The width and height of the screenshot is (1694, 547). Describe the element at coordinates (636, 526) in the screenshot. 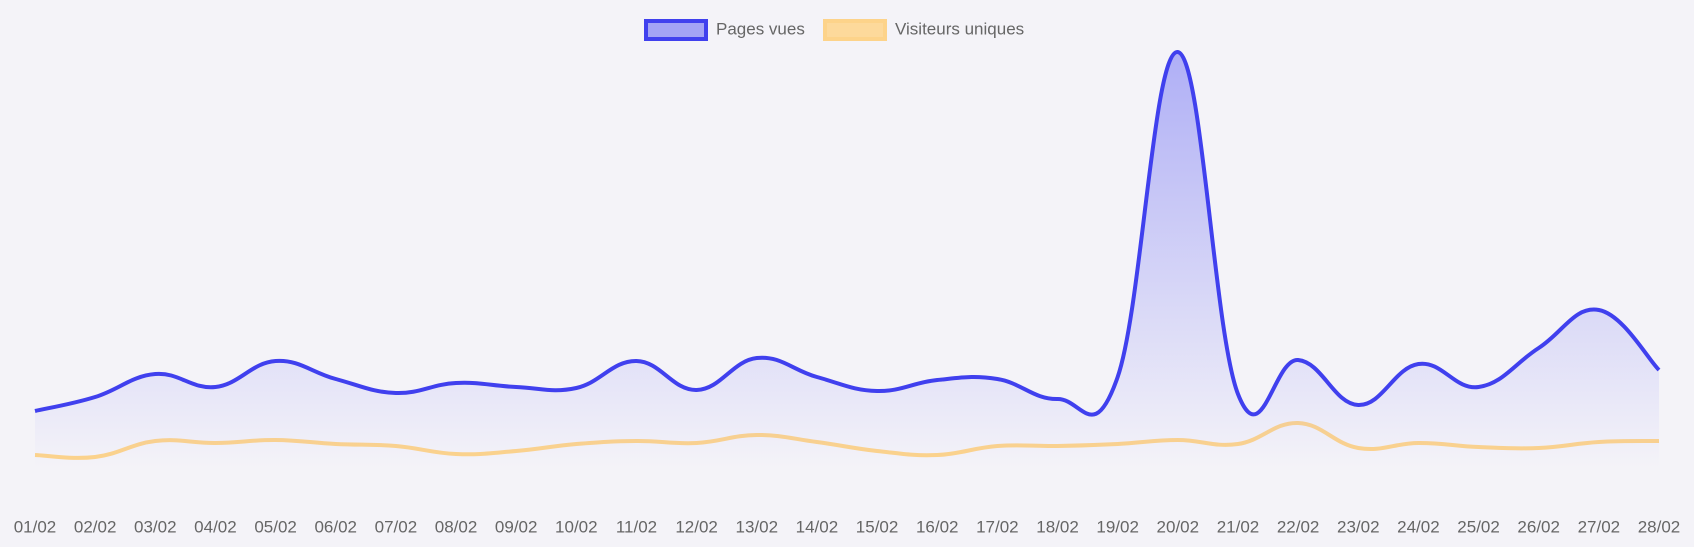

I see `x-tick-label: 11/02` at that location.